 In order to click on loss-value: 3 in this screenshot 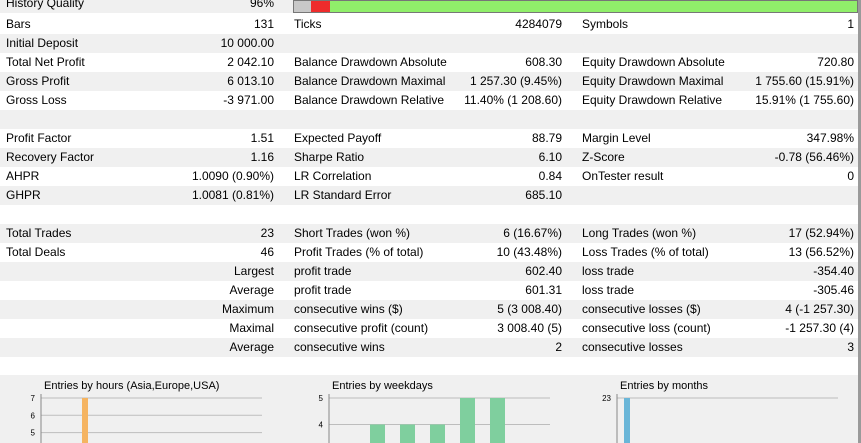, I will do `click(850, 347)`.